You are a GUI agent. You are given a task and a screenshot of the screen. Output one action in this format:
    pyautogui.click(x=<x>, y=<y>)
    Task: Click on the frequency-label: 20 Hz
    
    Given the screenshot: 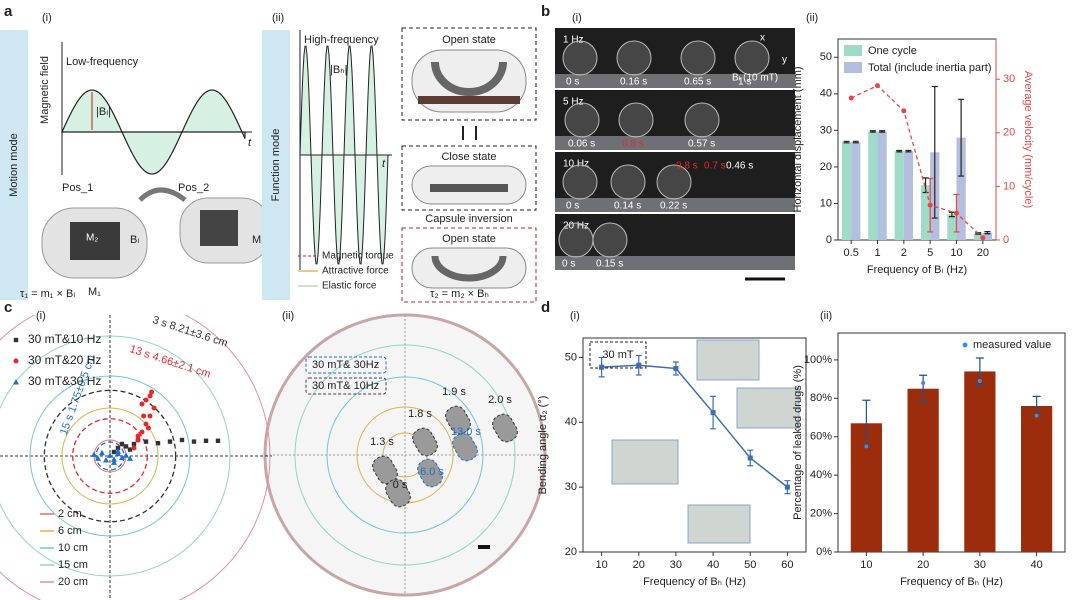 What is the action you would take?
    pyautogui.click(x=576, y=226)
    